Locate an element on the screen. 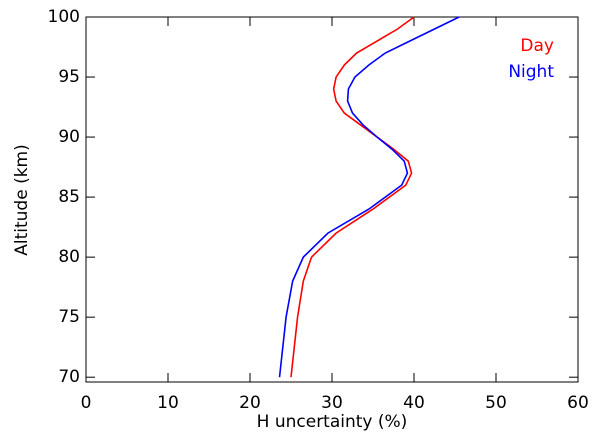  y-tick-label: 100 is located at coordinates (64, 17).